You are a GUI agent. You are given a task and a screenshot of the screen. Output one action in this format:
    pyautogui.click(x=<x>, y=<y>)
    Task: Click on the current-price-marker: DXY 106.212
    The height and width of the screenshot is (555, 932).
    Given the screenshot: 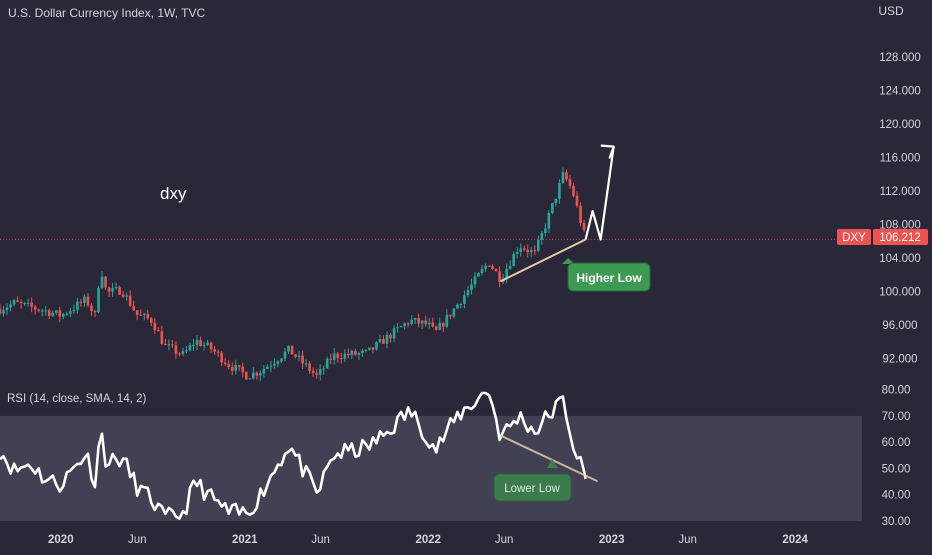 What is the action you would take?
    pyautogui.click(x=882, y=237)
    